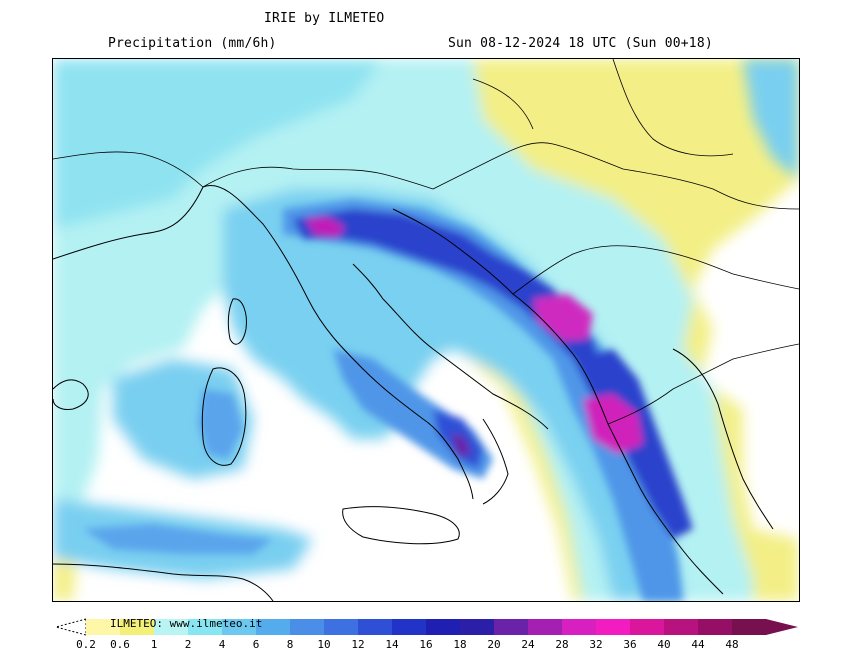 The width and height of the screenshot is (850, 656). Describe the element at coordinates (459, 644) in the screenshot. I see `legend-level-label: 18` at that location.